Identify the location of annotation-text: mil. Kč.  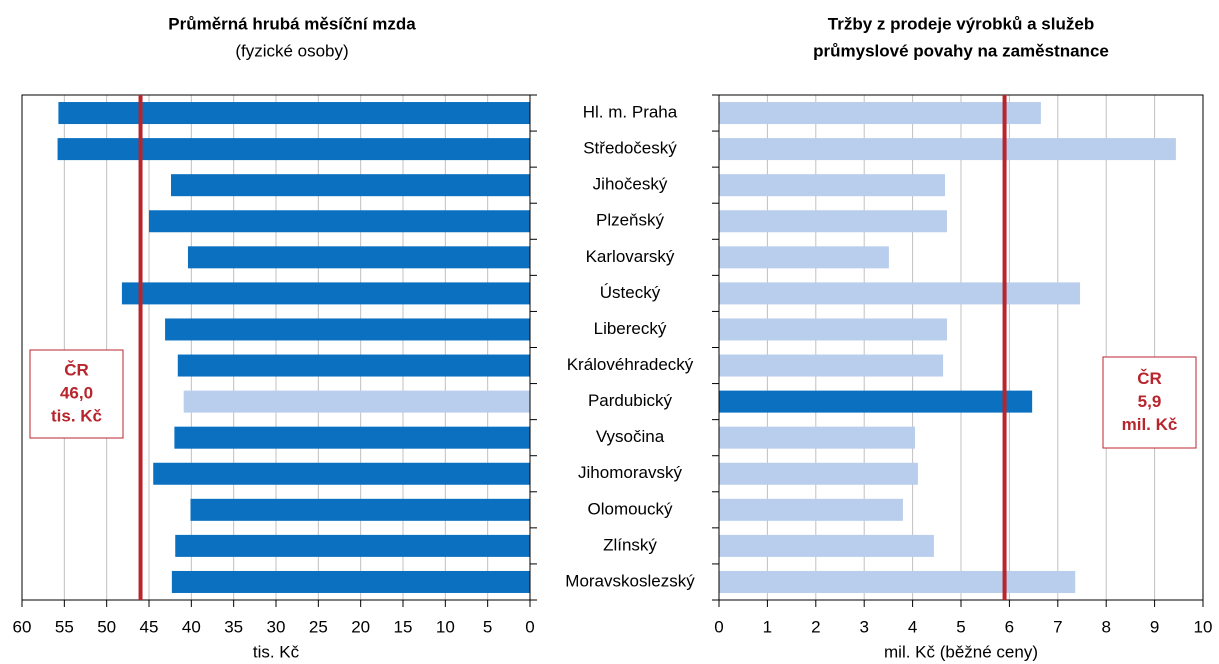
(1150, 424).